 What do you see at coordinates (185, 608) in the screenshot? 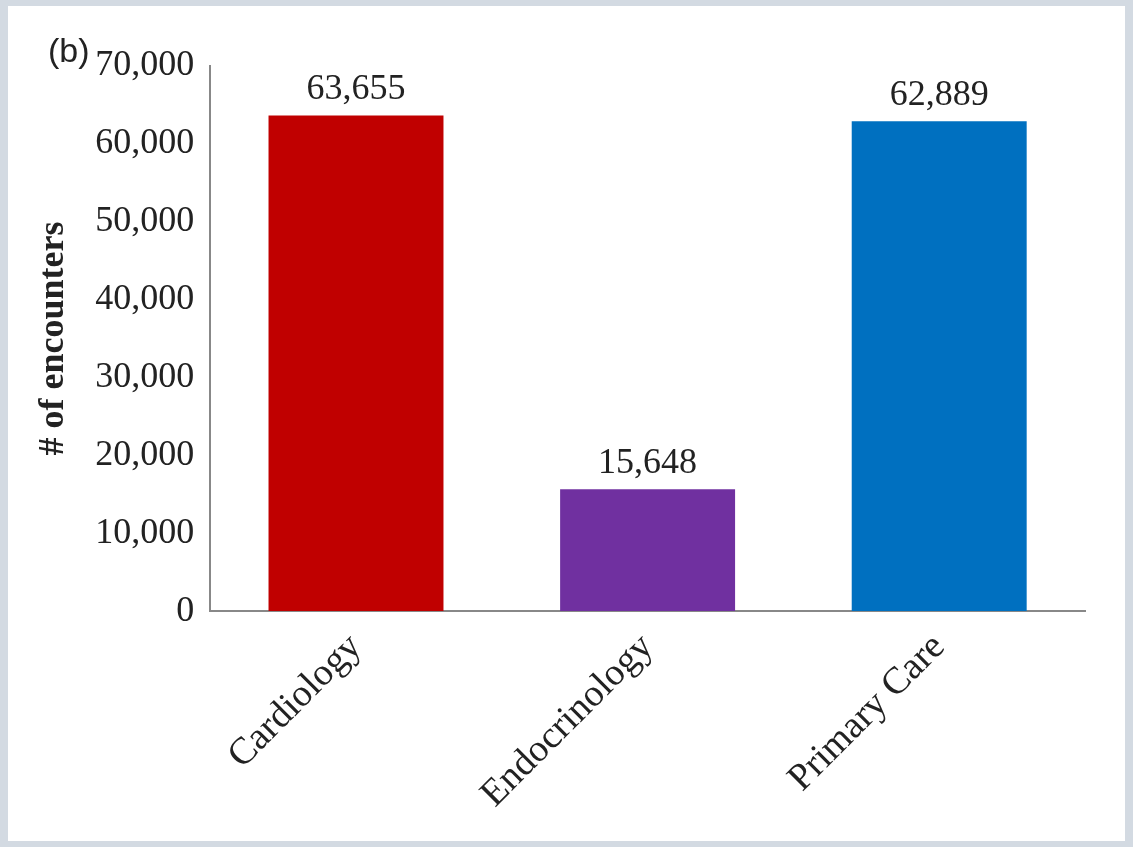
I see `y-tick-label: 0` at bounding box center [185, 608].